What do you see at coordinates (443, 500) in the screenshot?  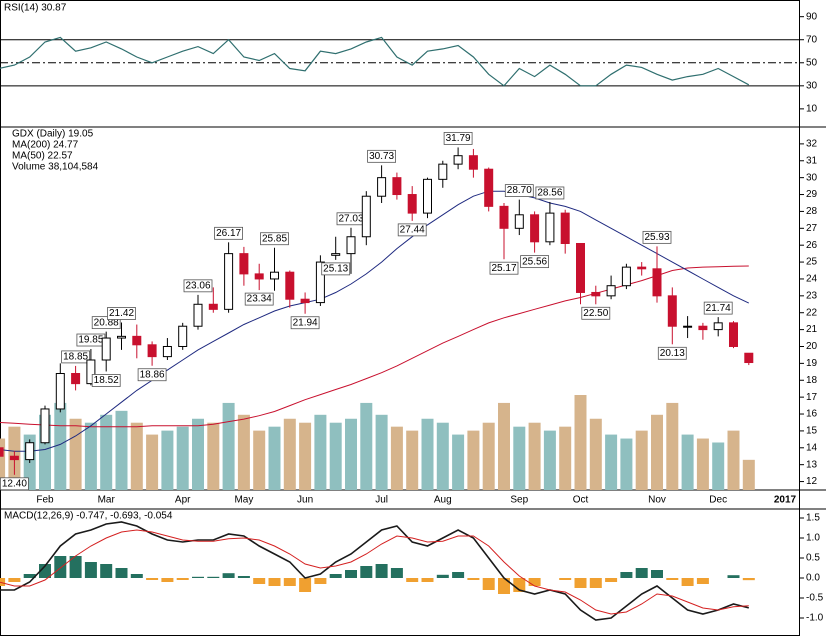 I see `x-tick-label: Aug` at bounding box center [443, 500].